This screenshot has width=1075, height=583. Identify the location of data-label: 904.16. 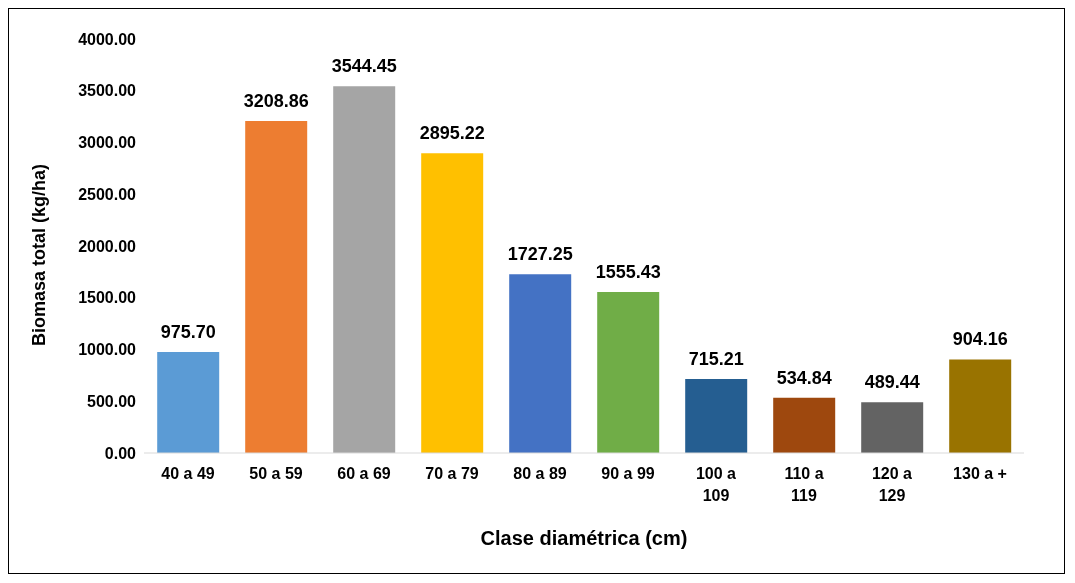
(980, 339).